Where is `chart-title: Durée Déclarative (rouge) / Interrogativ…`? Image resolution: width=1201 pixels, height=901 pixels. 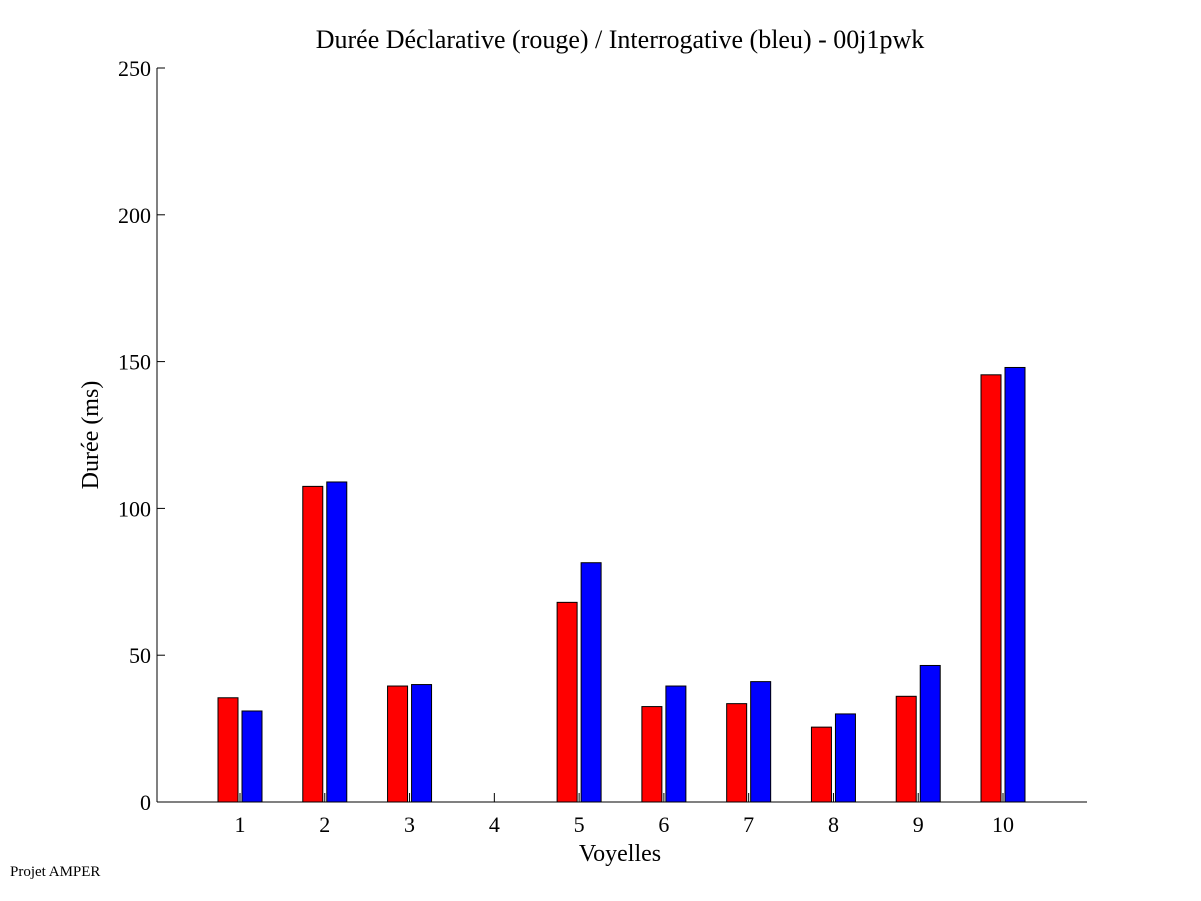 chart-title: Durée Déclarative (rouge) / Interrogativ… is located at coordinates (620, 39).